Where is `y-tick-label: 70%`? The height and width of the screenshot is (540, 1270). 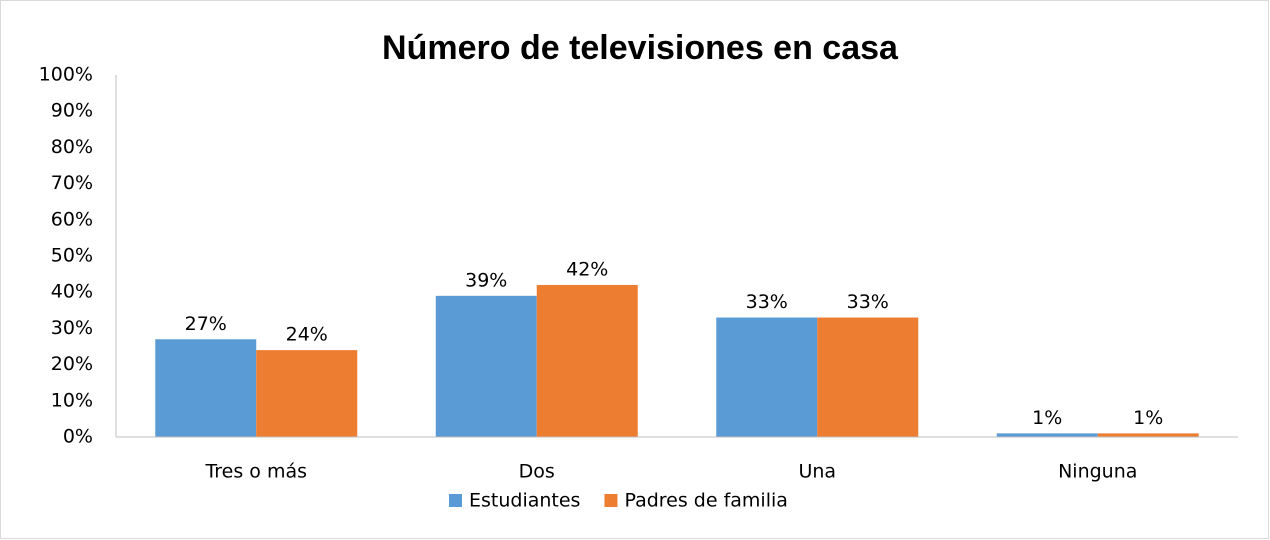
y-tick-label: 70% is located at coordinates (72, 183).